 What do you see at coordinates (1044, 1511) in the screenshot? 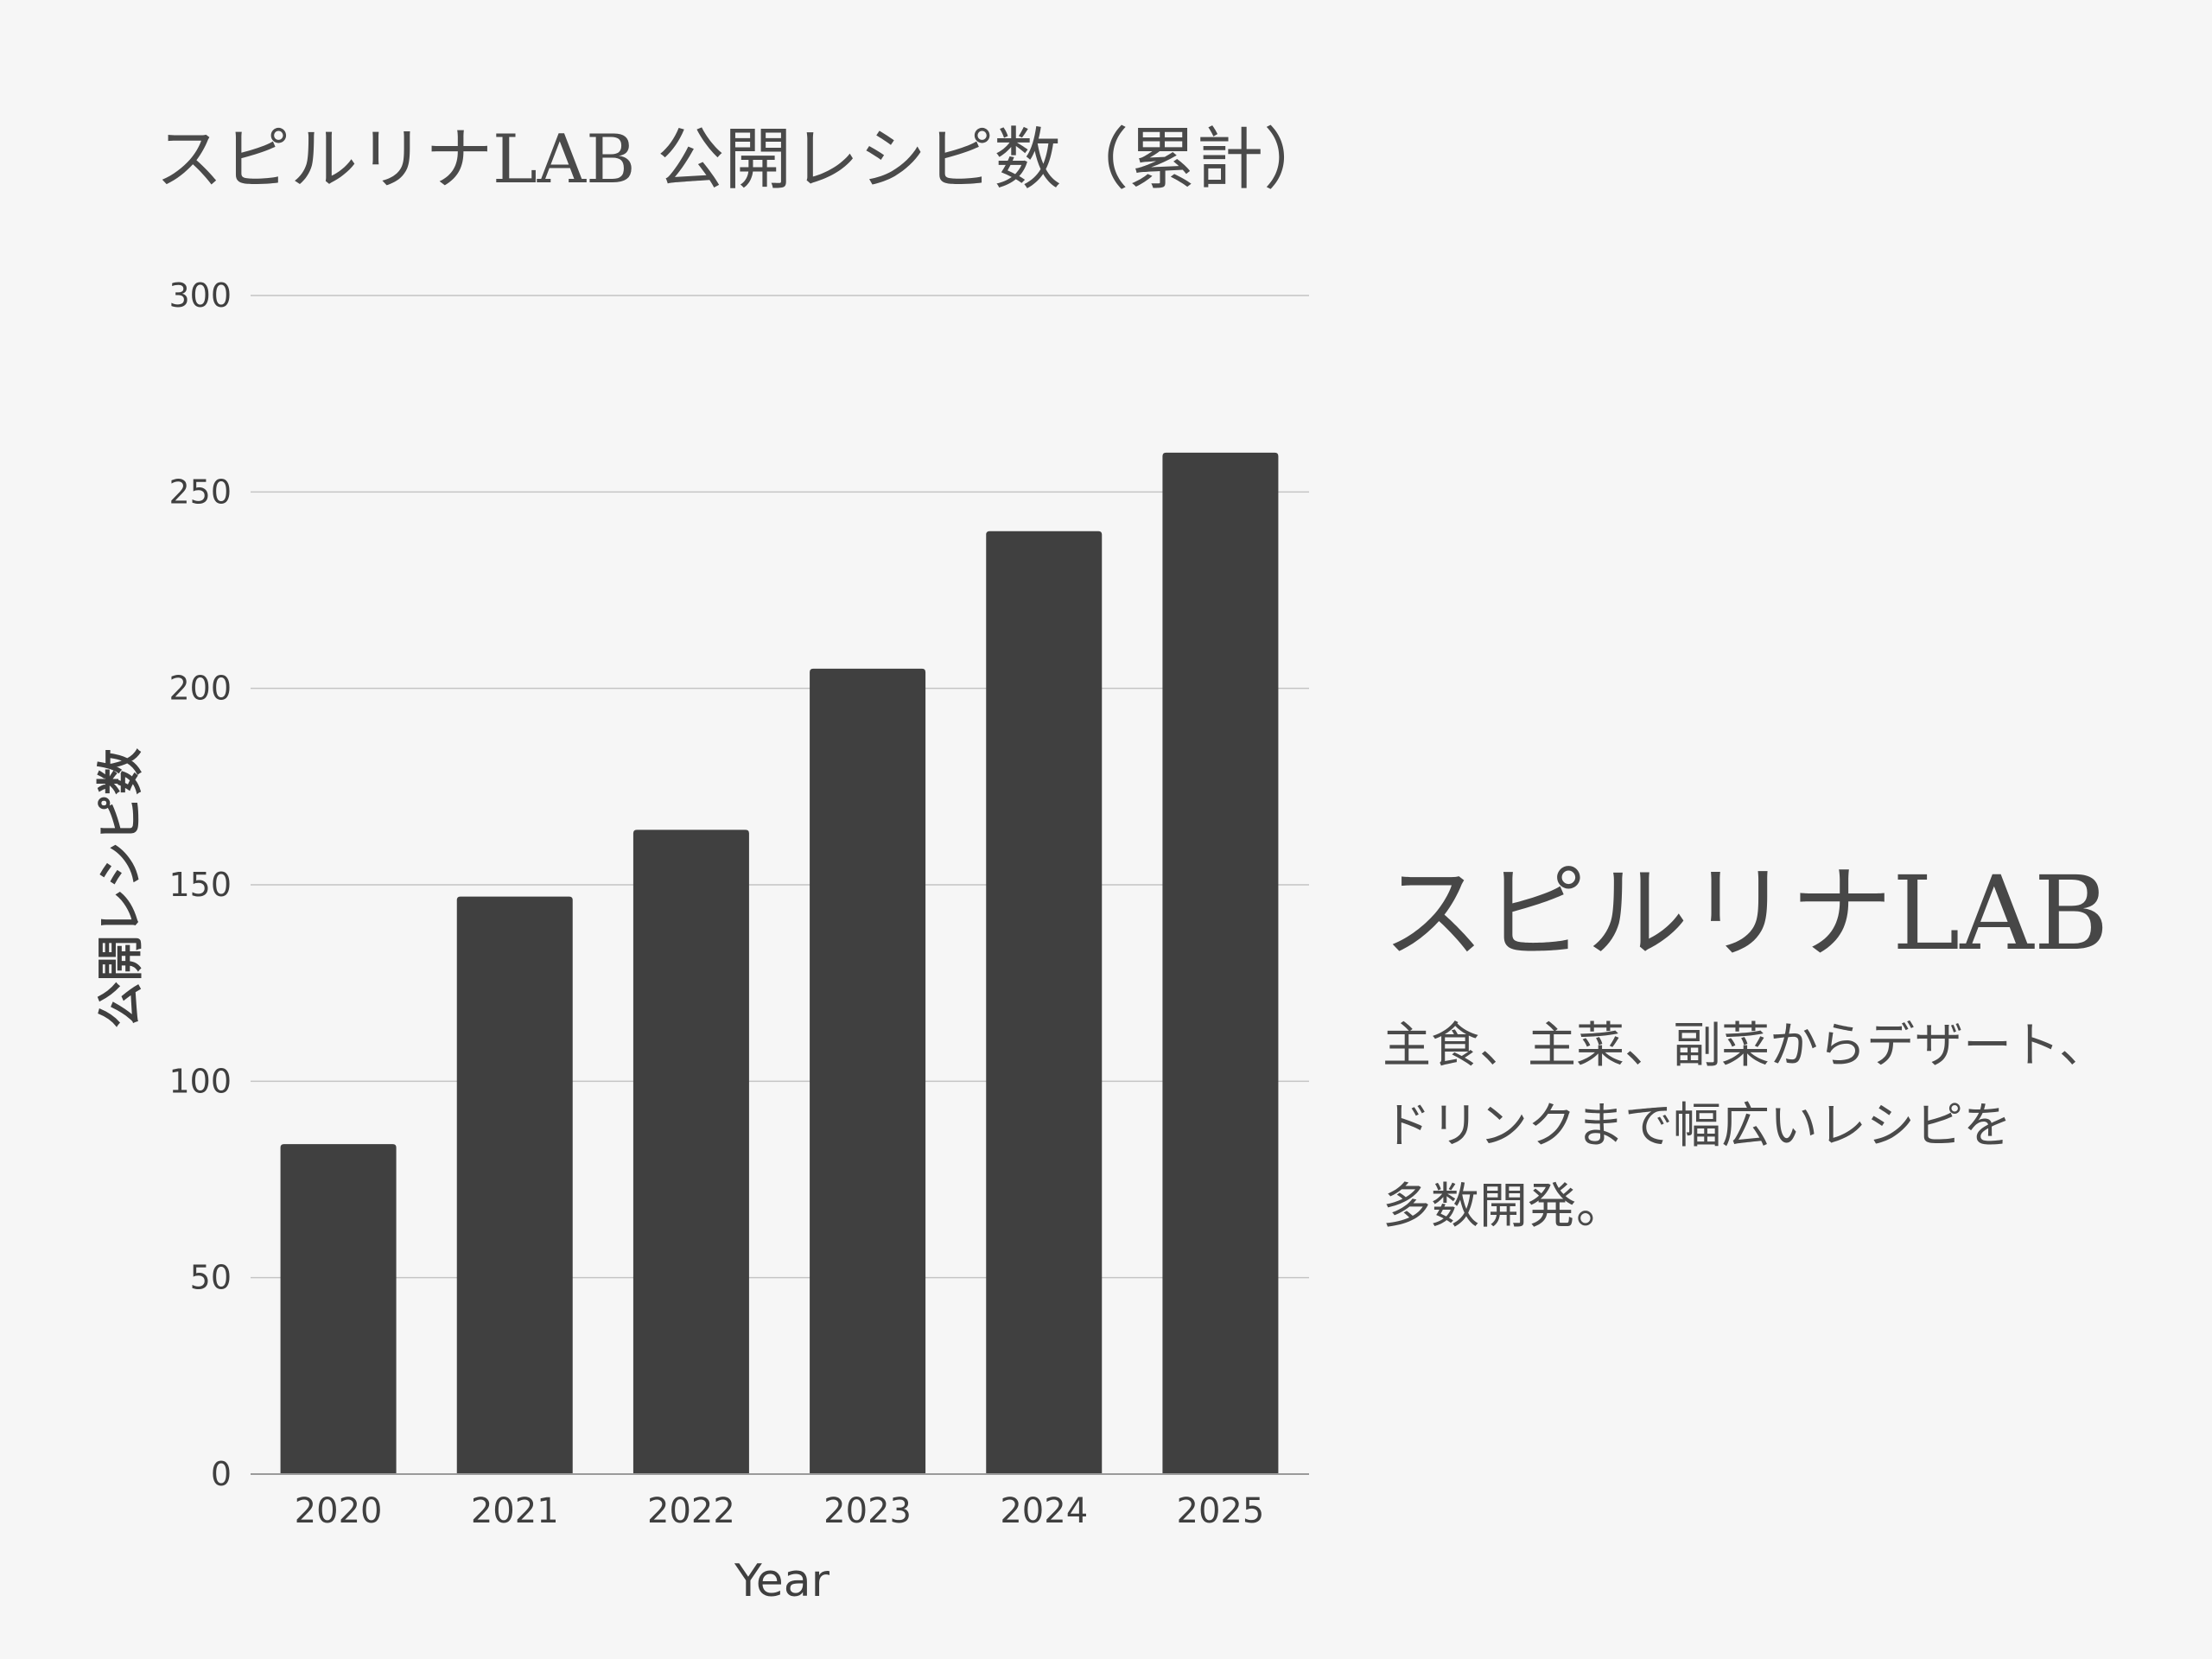
I see `x-tick-label: 2024` at bounding box center [1044, 1511].